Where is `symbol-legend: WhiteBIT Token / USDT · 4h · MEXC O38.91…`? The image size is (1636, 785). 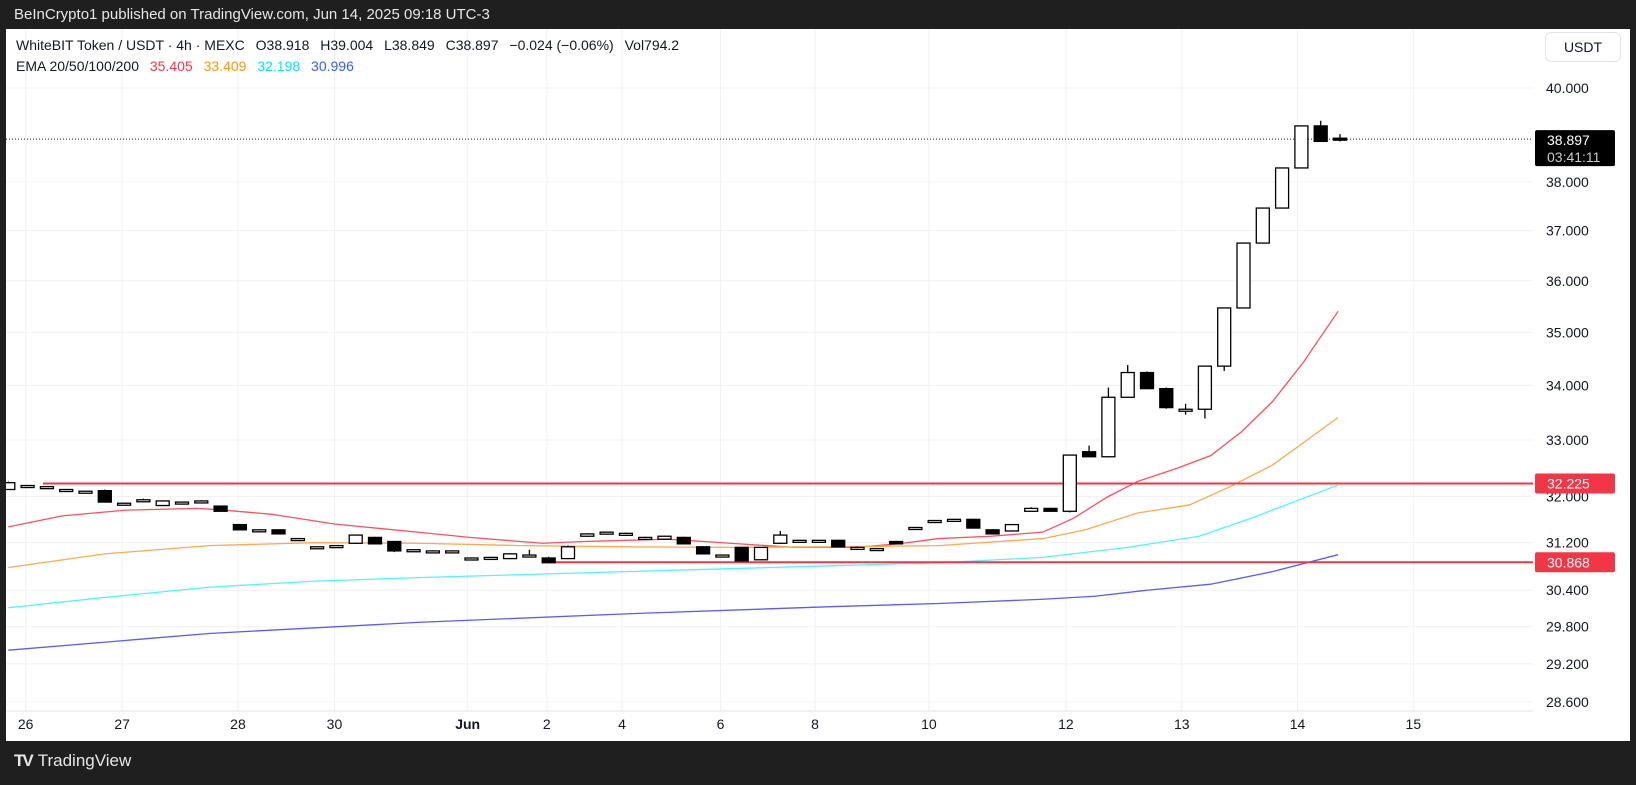
symbol-legend: WhiteBIT Token / USDT · 4h · MEXC O38.91… is located at coordinates (351, 45).